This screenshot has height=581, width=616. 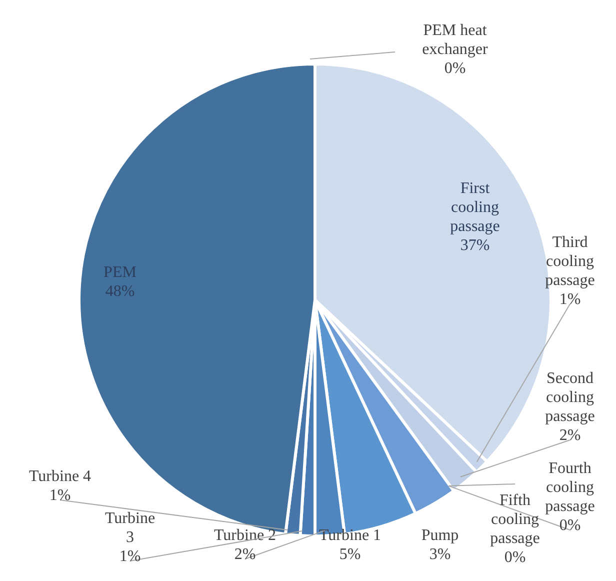 I want to click on data-label: 37%, so click(x=475, y=245).